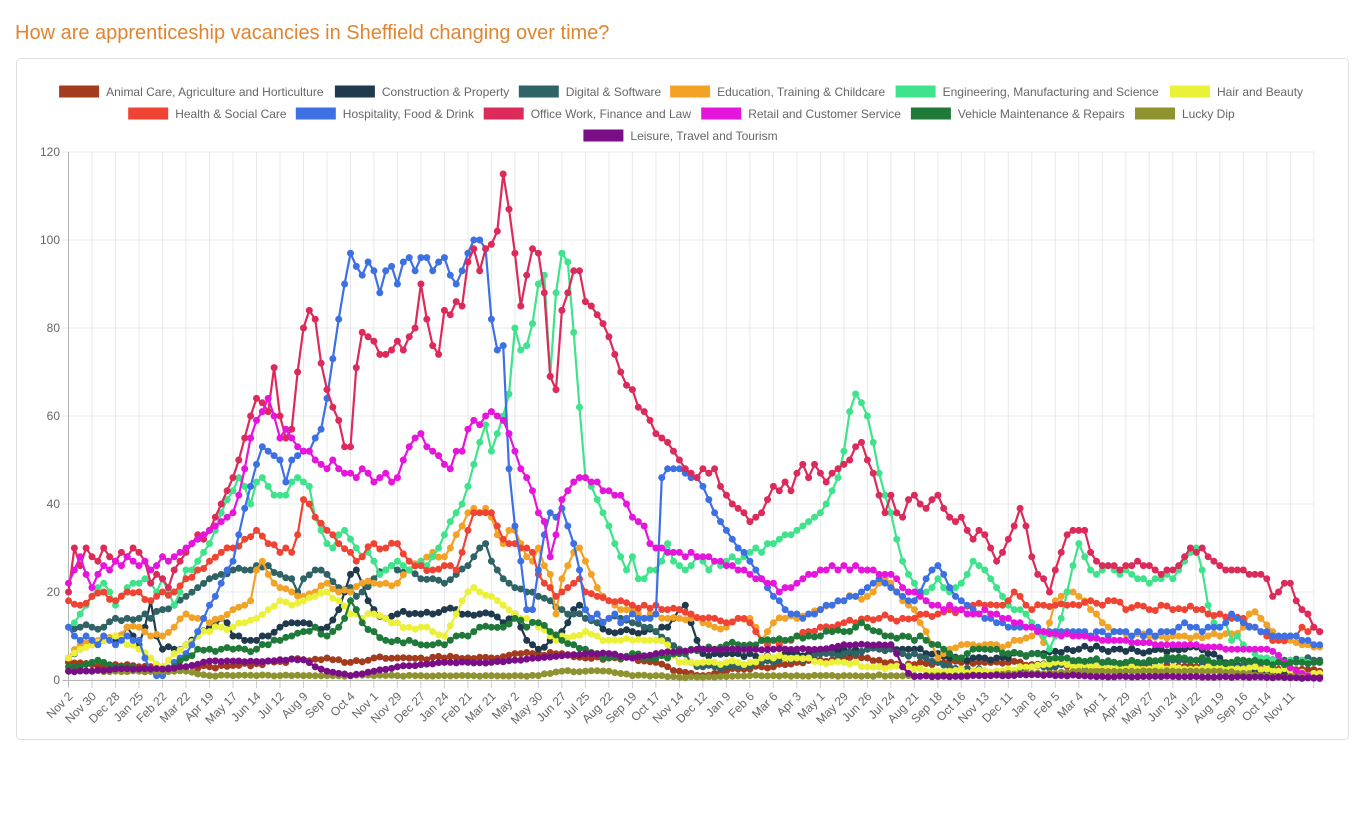  Describe the element at coordinates (445, 92) in the screenshot. I see `svg-text: Construction & Property` at that location.